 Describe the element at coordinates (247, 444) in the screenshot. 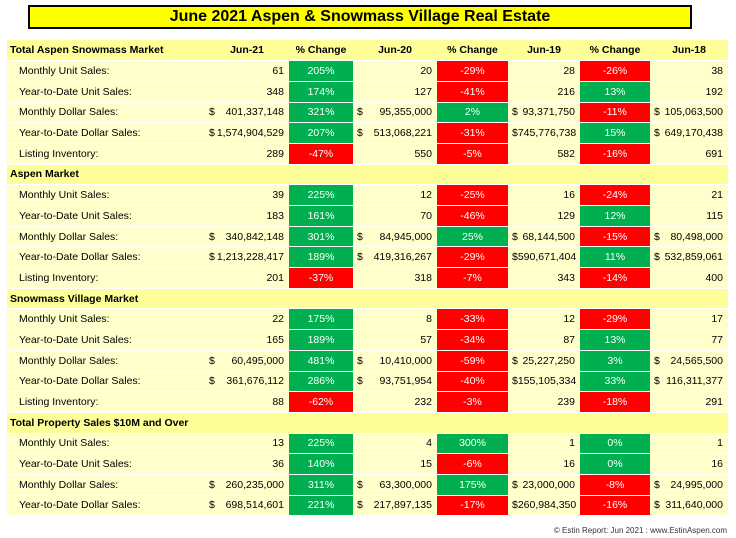

I see `value-jun21: 13` at that location.